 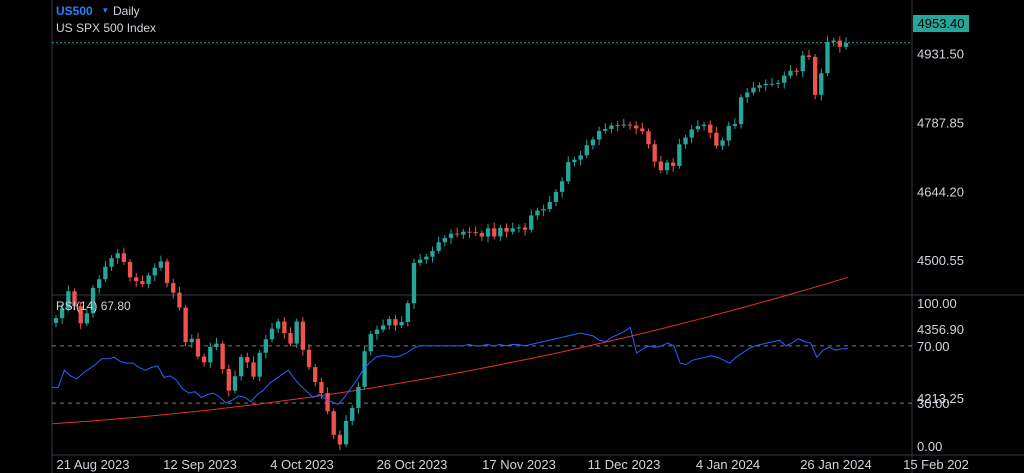 I want to click on rsi-tick-label: 0.00, so click(x=929, y=446).